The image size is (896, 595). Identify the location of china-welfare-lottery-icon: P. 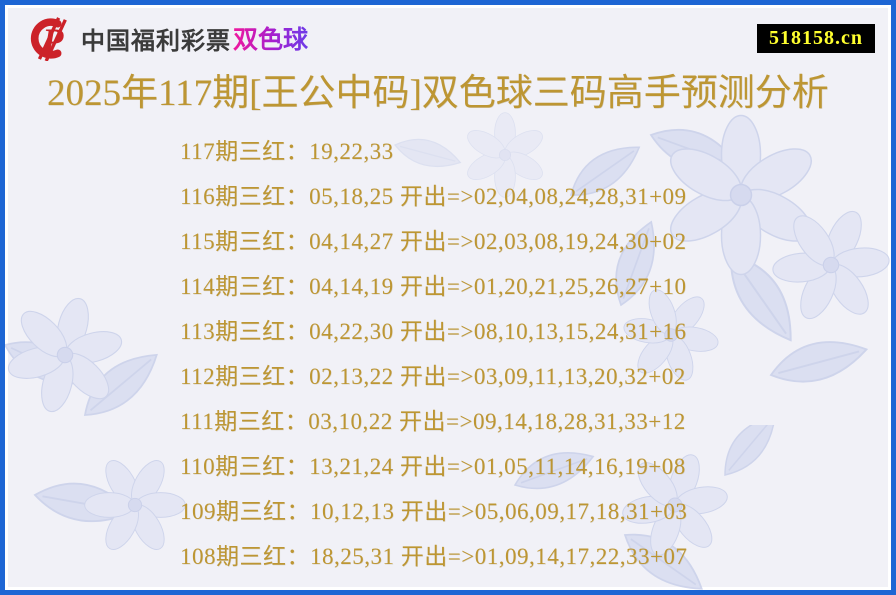
(48, 39).